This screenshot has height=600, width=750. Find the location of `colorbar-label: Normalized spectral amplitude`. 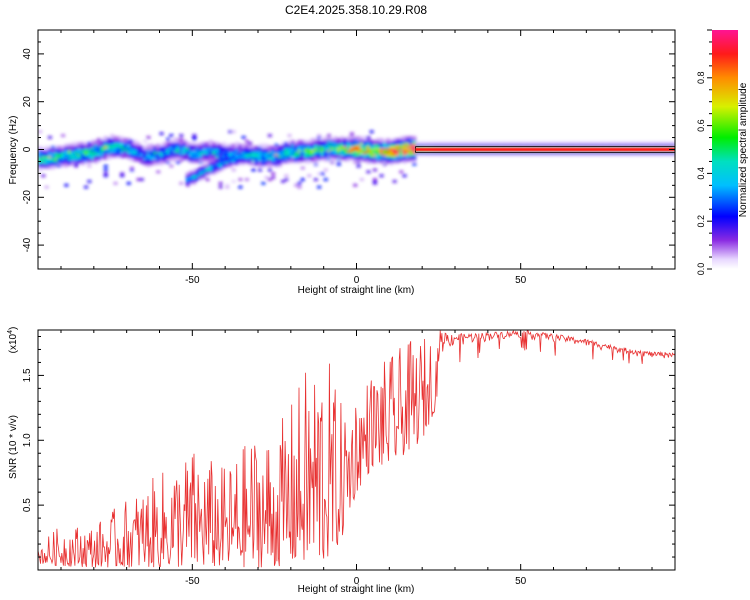

colorbar-label: Normalized spectral amplitude is located at coordinates (743, 149).